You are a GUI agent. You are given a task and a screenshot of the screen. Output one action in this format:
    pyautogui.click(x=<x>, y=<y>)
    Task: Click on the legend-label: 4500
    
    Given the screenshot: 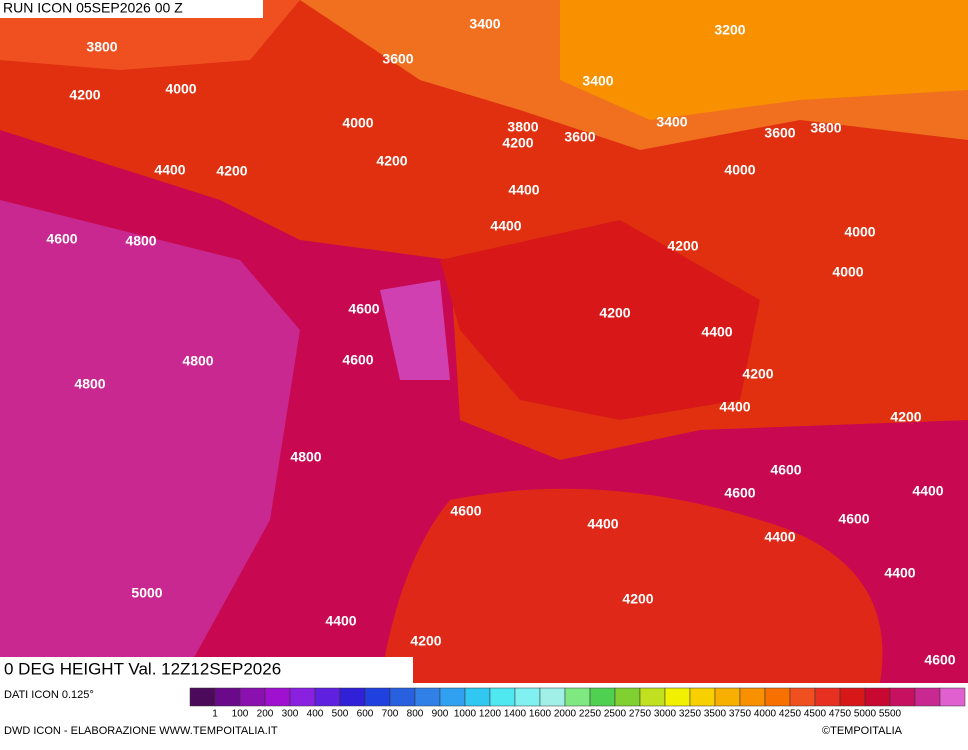 What is the action you would take?
    pyautogui.click(x=815, y=714)
    